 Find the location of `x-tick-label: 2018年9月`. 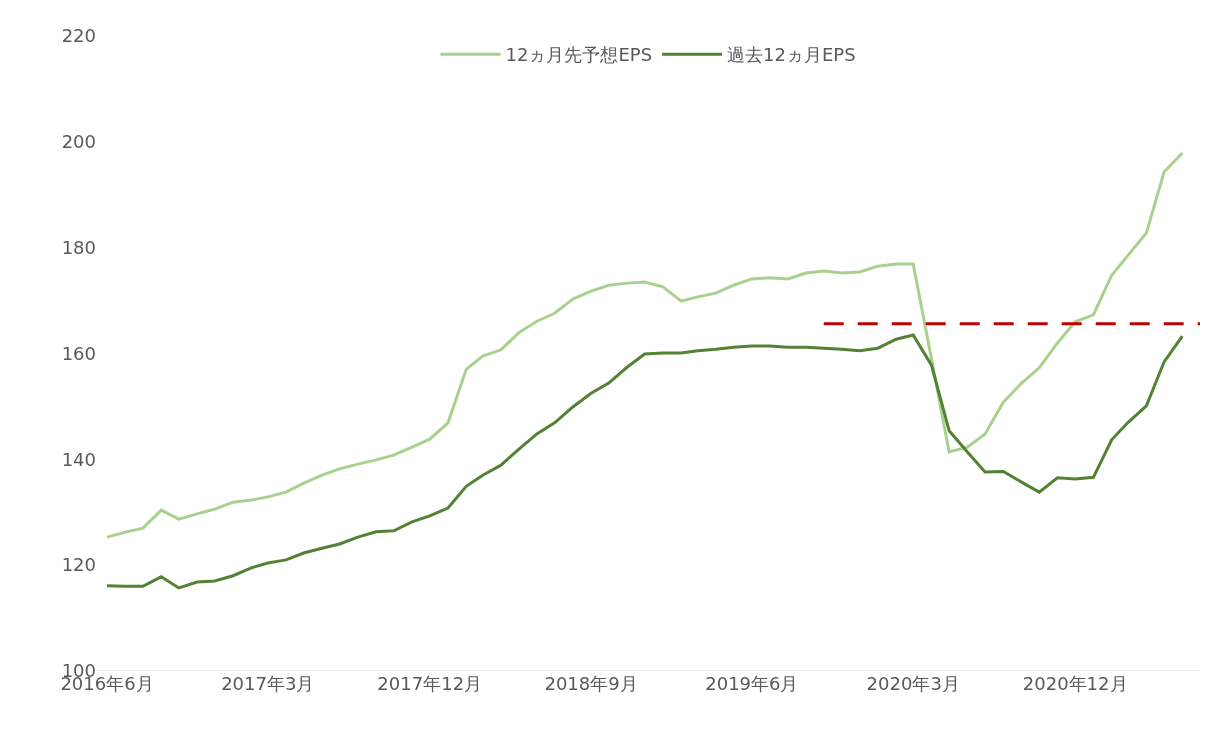

x-tick-label: 2018年9月 is located at coordinates (591, 683).